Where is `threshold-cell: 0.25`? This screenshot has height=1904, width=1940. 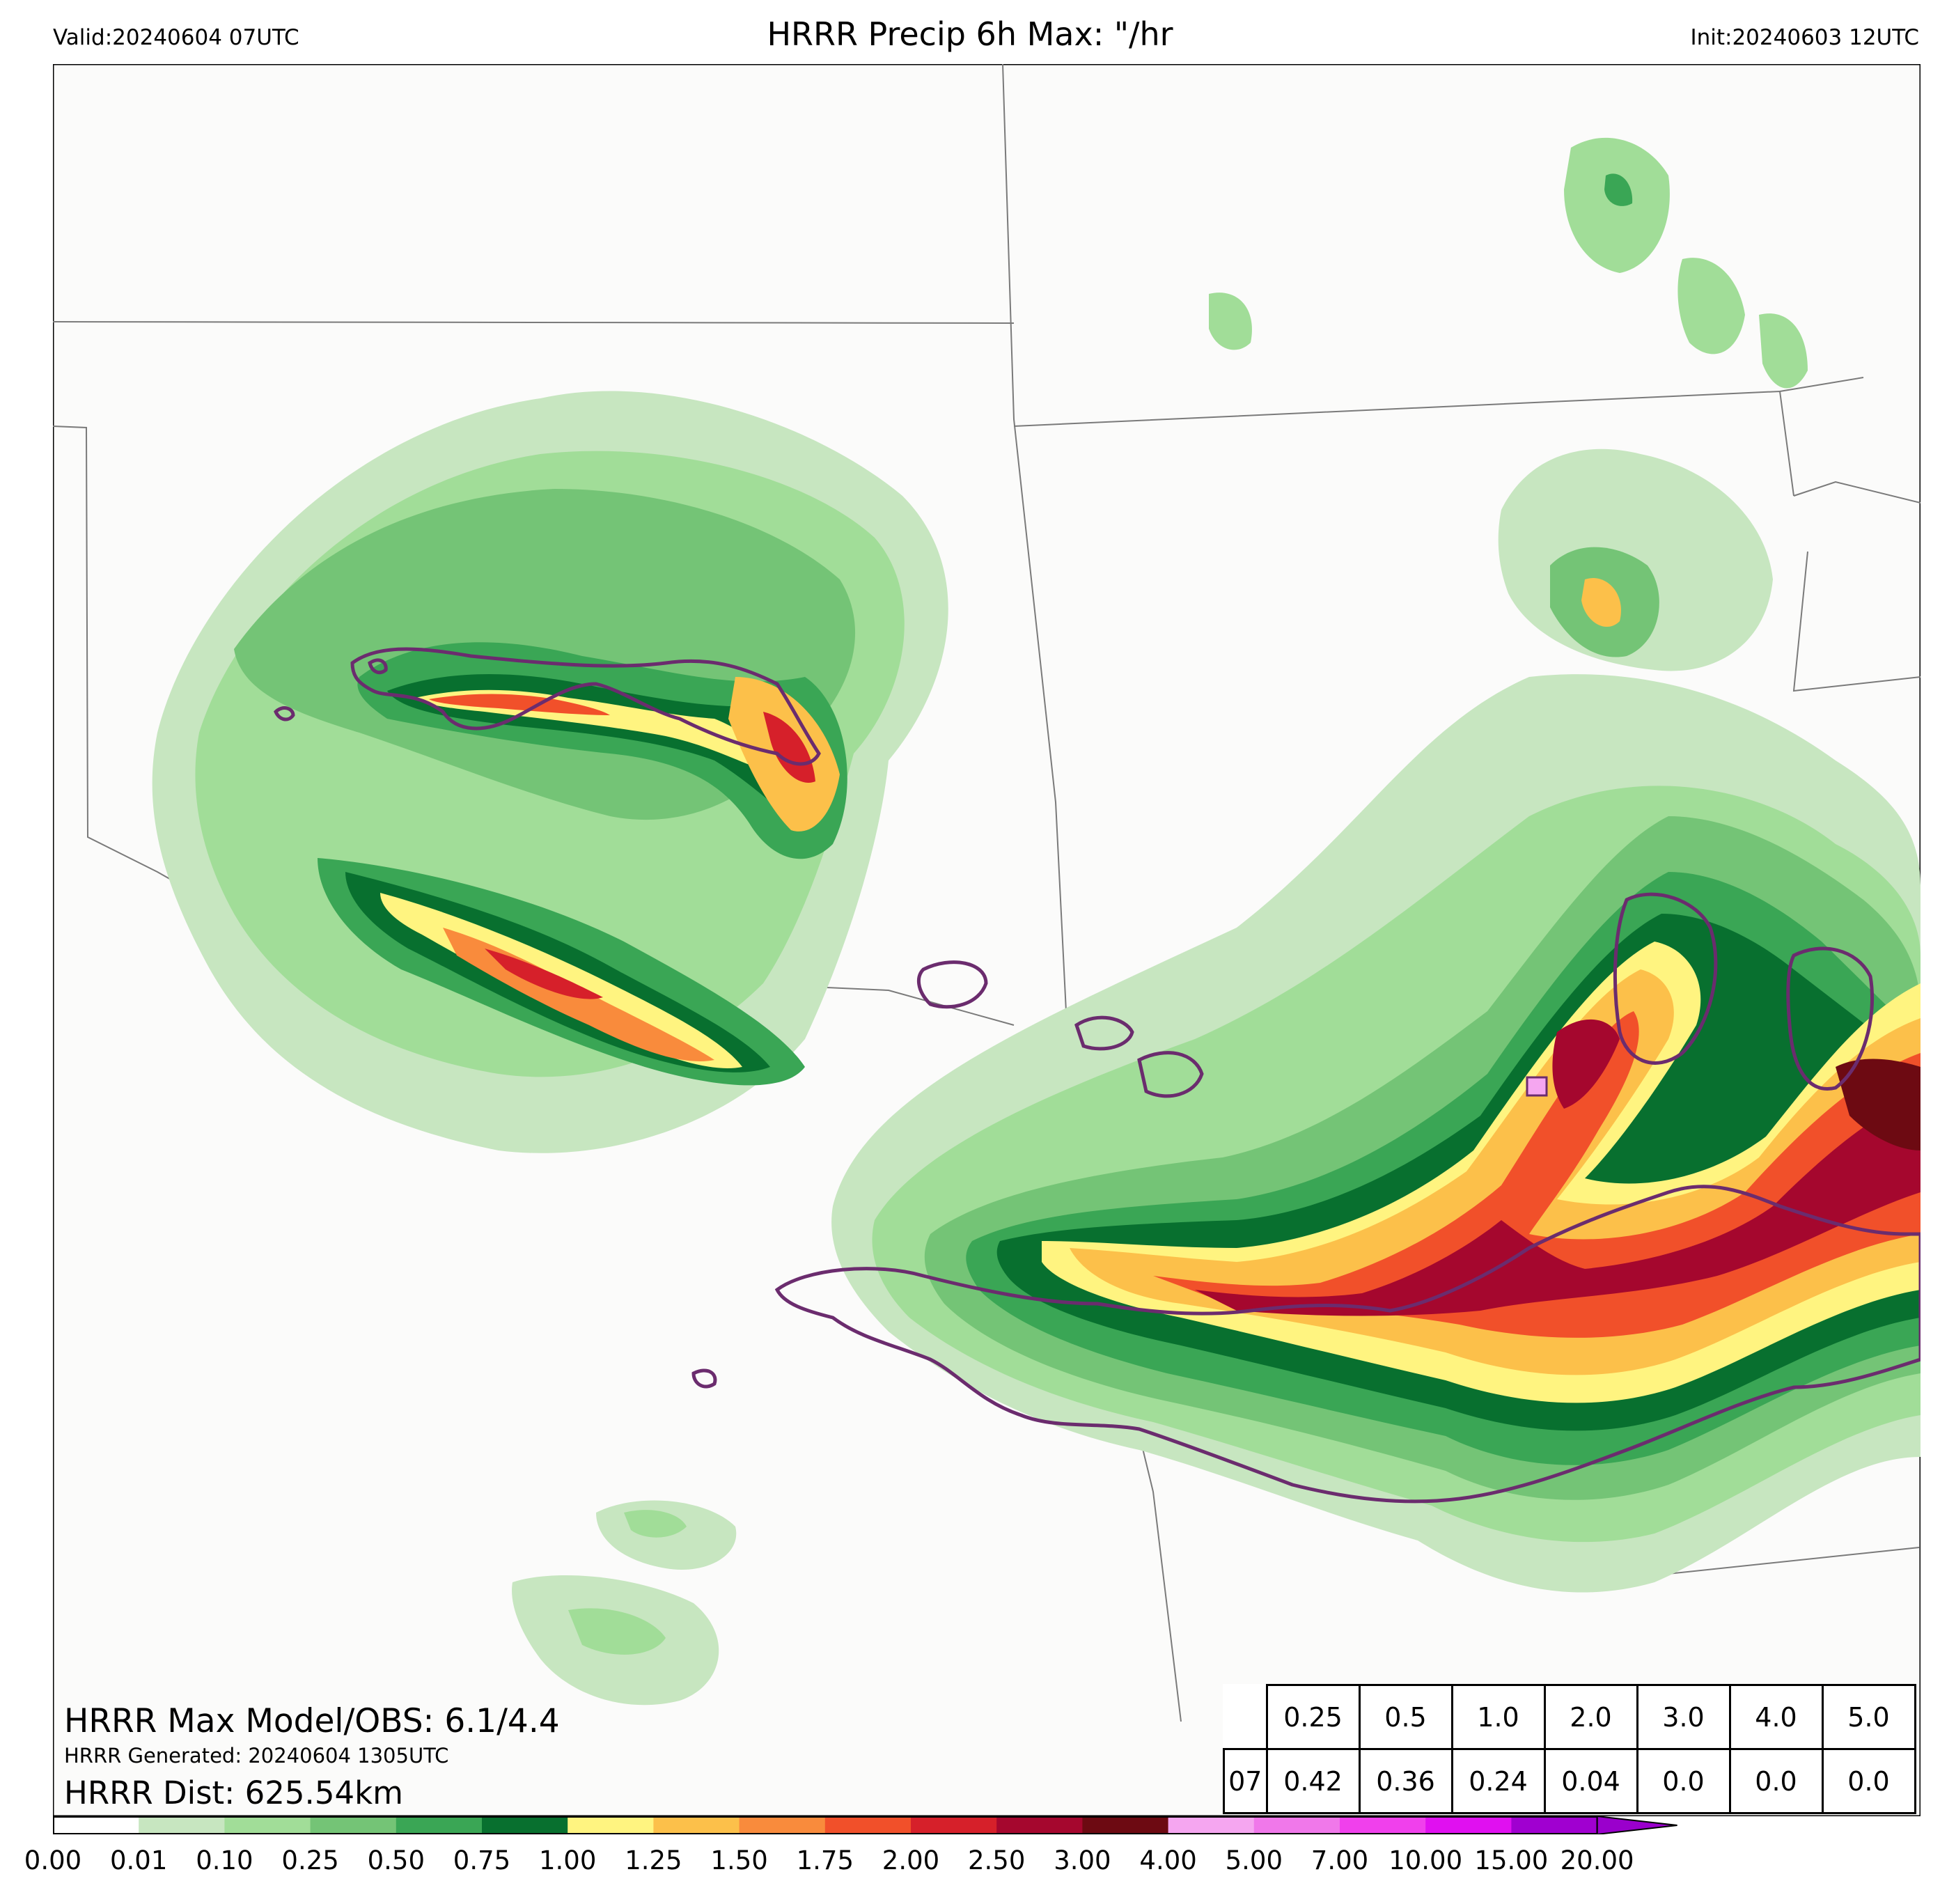 threshold-cell: 0.25 is located at coordinates (1313, 1717).